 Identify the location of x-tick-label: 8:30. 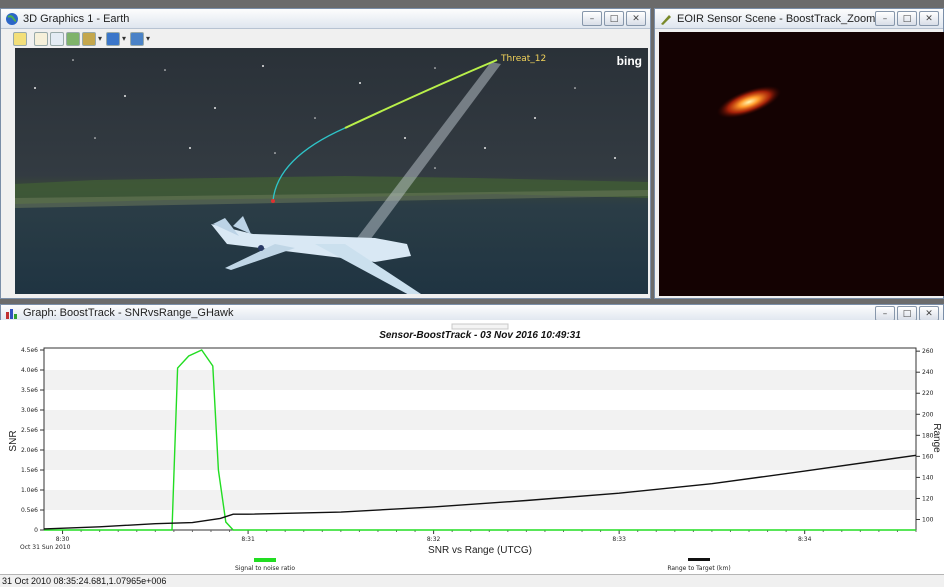
(63, 539).